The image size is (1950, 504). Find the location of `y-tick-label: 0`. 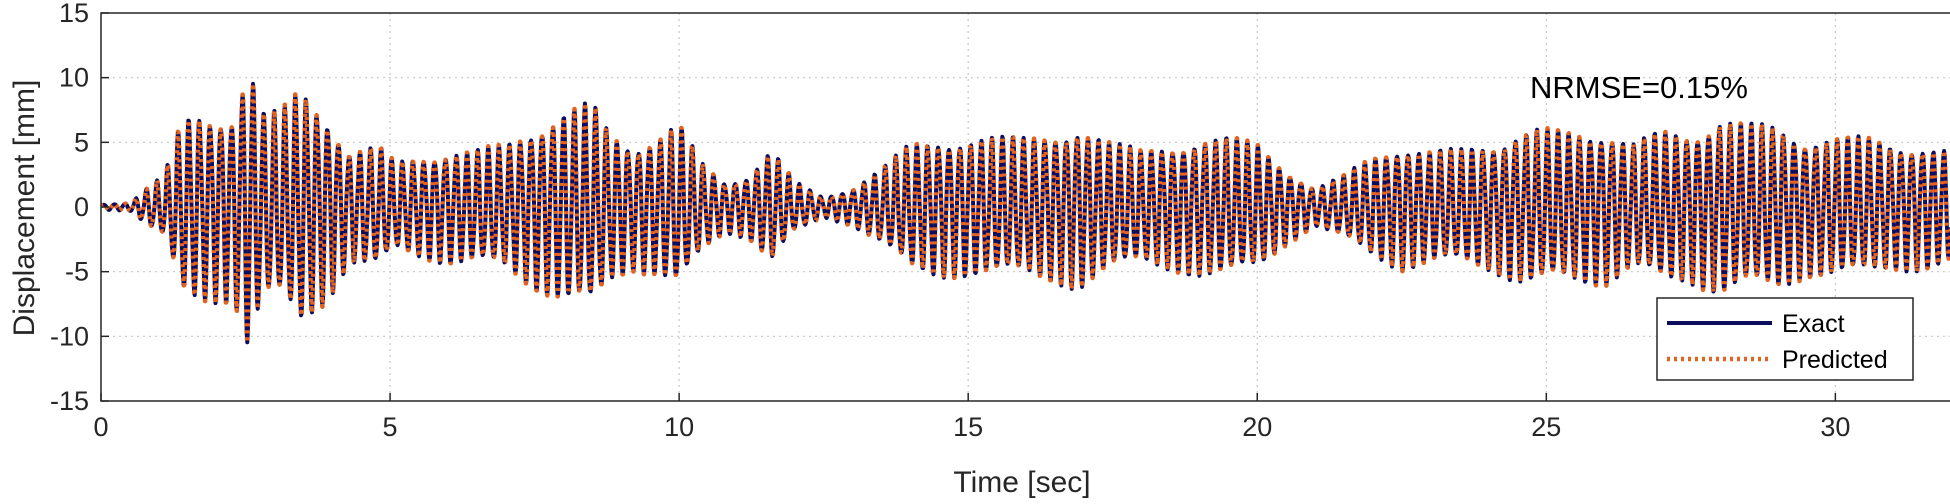

y-tick-label: 0 is located at coordinates (81, 207).